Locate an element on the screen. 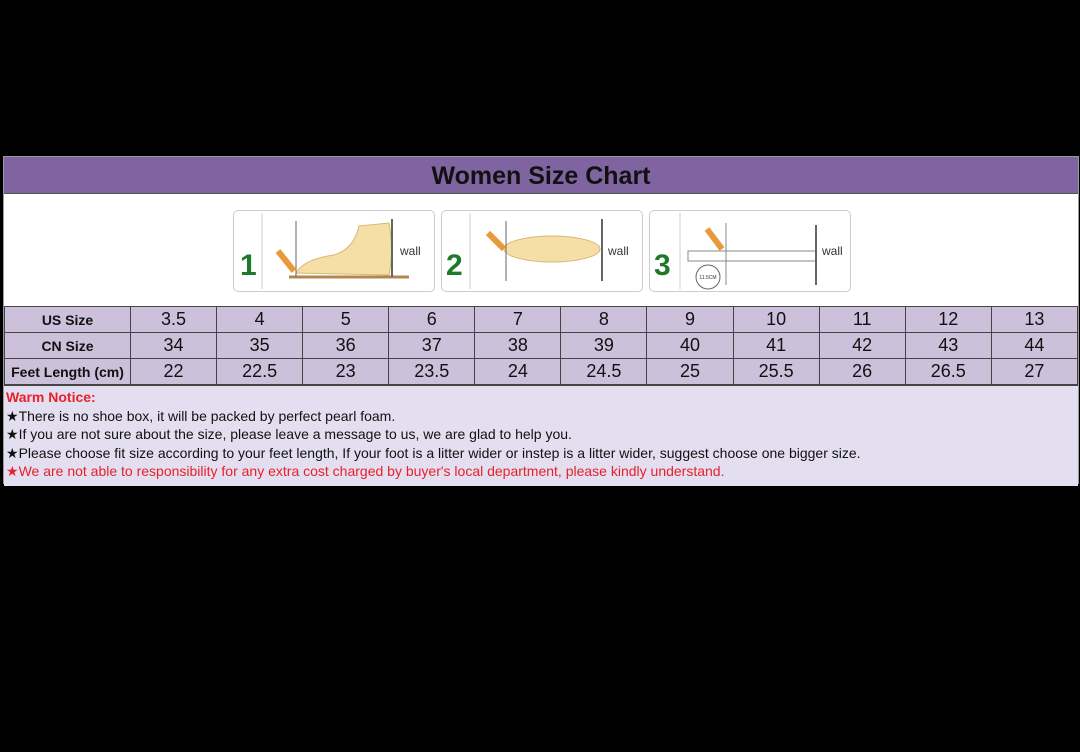 The image size is (1080, 752). table-cell: 13 is located at coordinates (1034, 319).